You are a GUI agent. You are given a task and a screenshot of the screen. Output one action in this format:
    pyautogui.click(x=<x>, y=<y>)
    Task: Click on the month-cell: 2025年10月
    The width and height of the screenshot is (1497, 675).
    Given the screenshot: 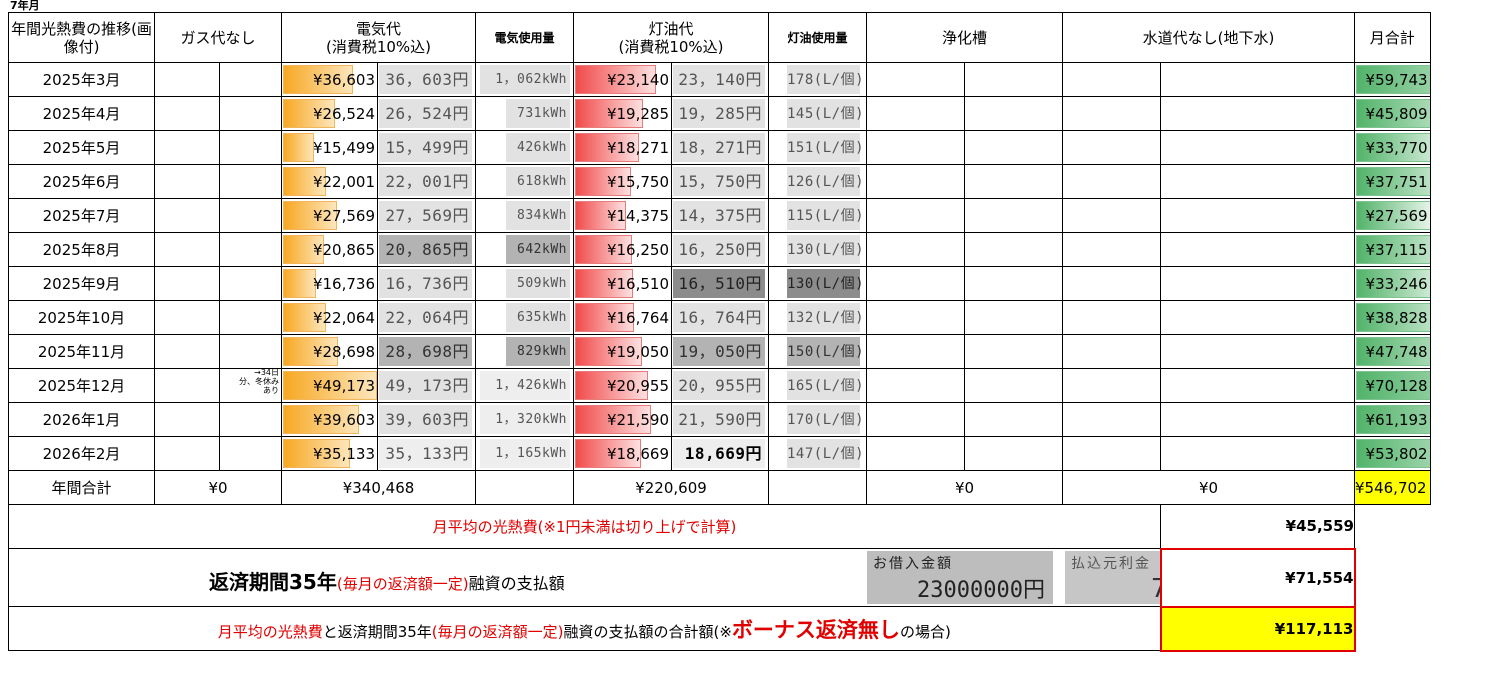 What is the action you would take?
    pyautogui.click(x=81, y=317)
    